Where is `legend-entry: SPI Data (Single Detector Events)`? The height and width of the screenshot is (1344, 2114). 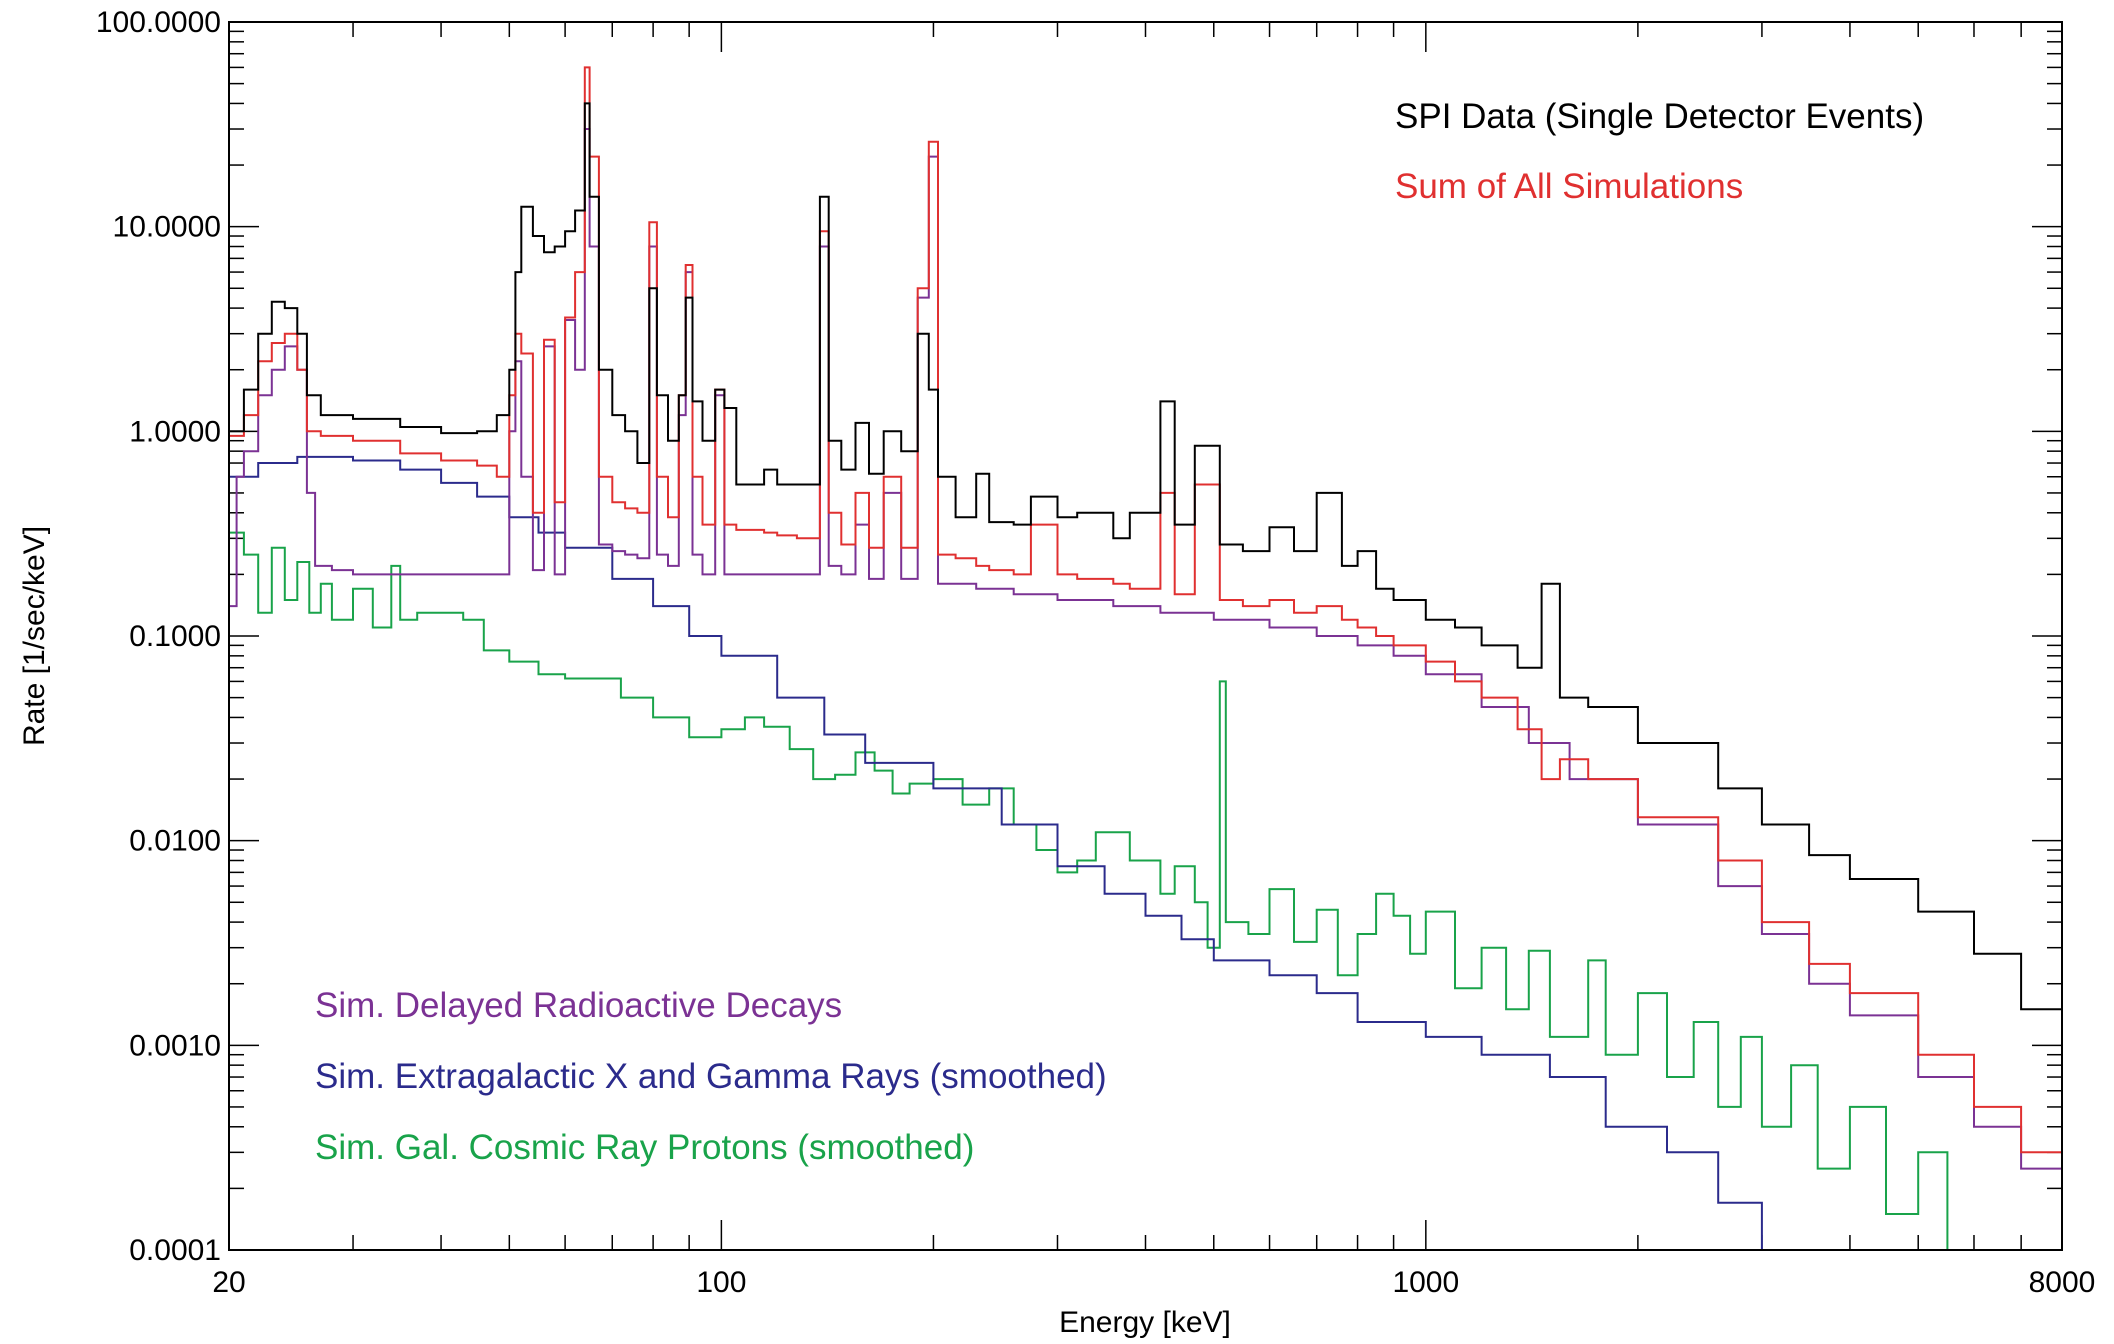
legend-entry: SPI Data (Single Detector Events) is located at coordinates (1659, 116).